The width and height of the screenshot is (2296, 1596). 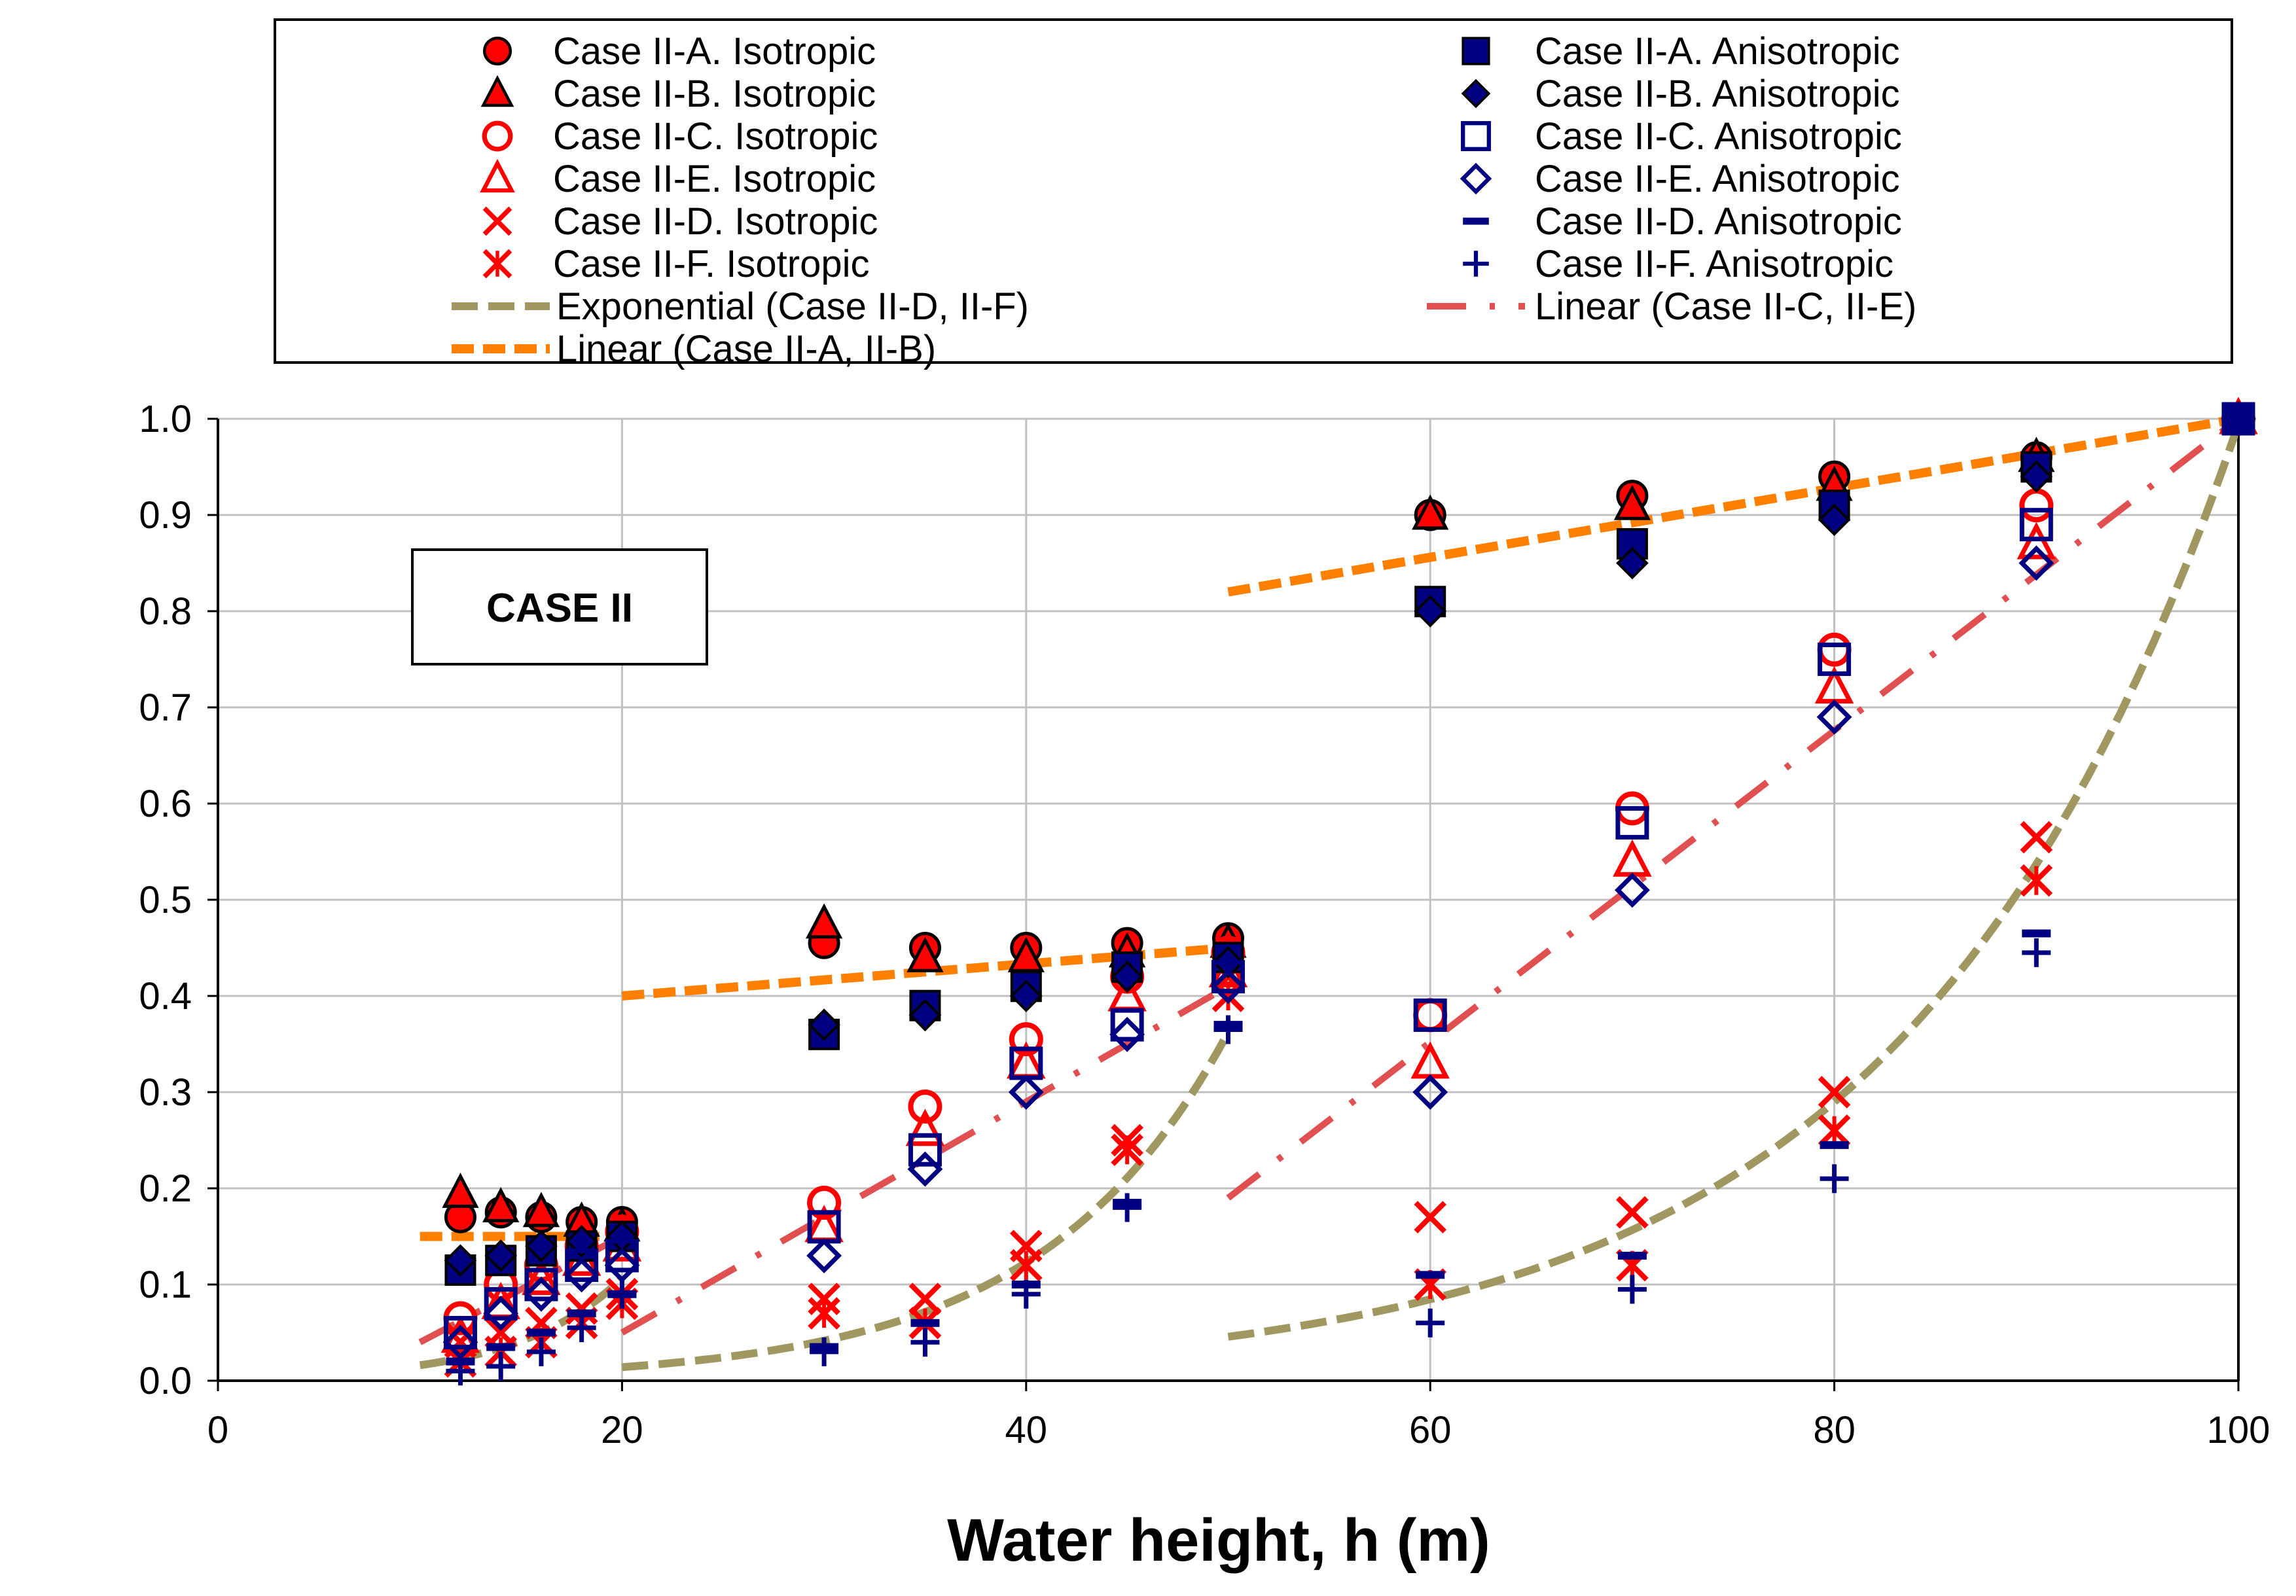 I want to click on y-tick-label: 0.9, so click(x=165, y=515).